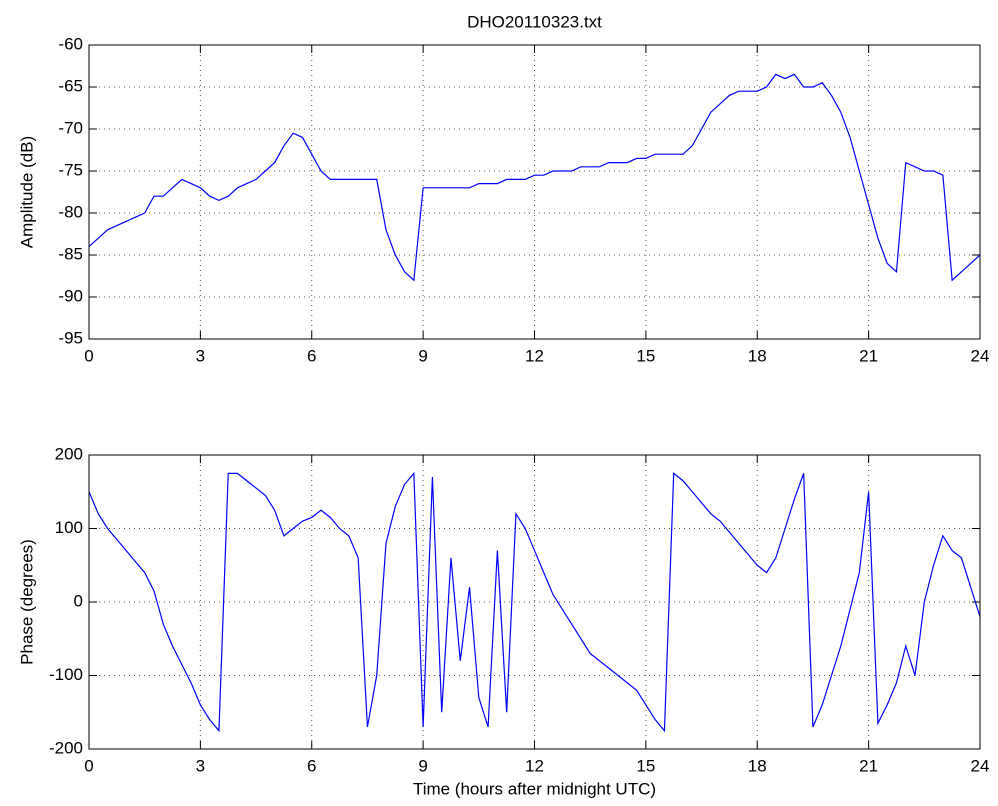  Describe the element at coordinates (69, 527) in the screenshot. I see `y-tick-label: 100` at that location.